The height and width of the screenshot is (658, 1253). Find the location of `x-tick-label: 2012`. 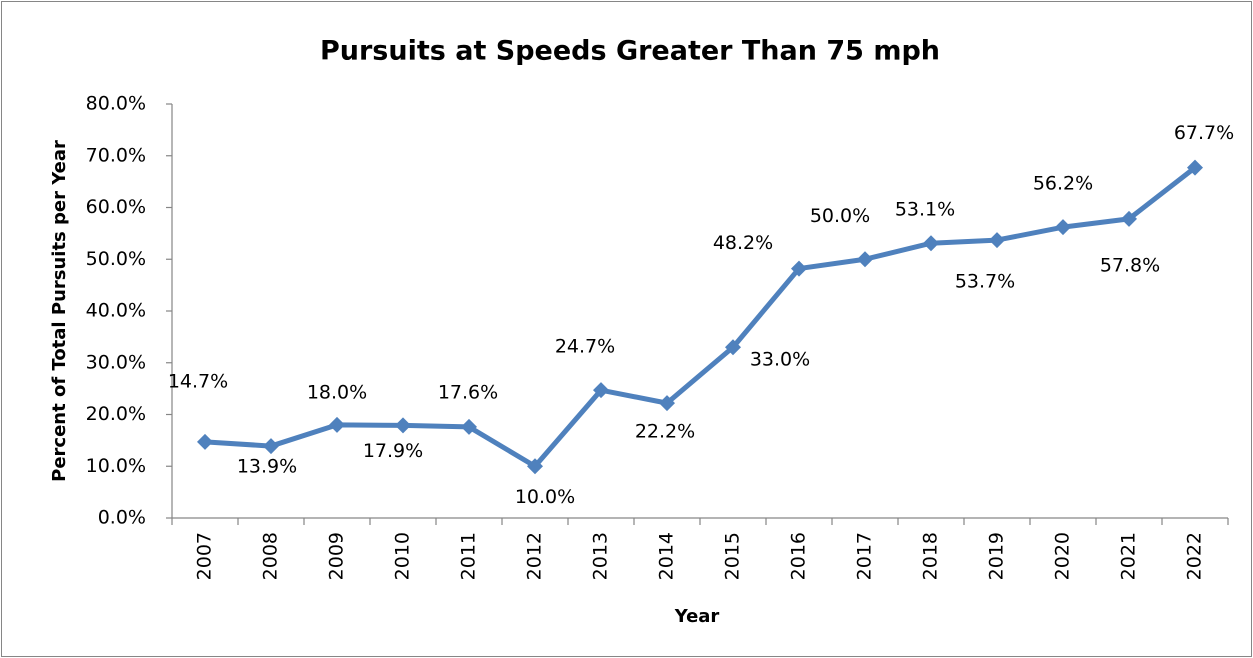

x-tick-label: 2012 is located at coordinates (535, 556).